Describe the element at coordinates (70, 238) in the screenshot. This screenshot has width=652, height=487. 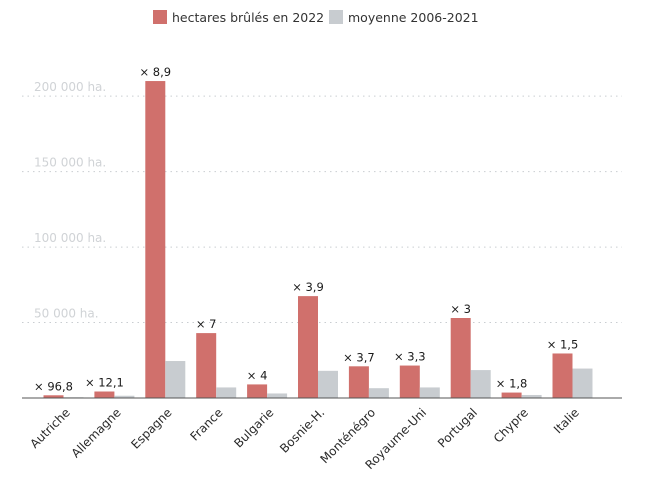
I see `y-tick-label: 100 000 ha.` at that location.